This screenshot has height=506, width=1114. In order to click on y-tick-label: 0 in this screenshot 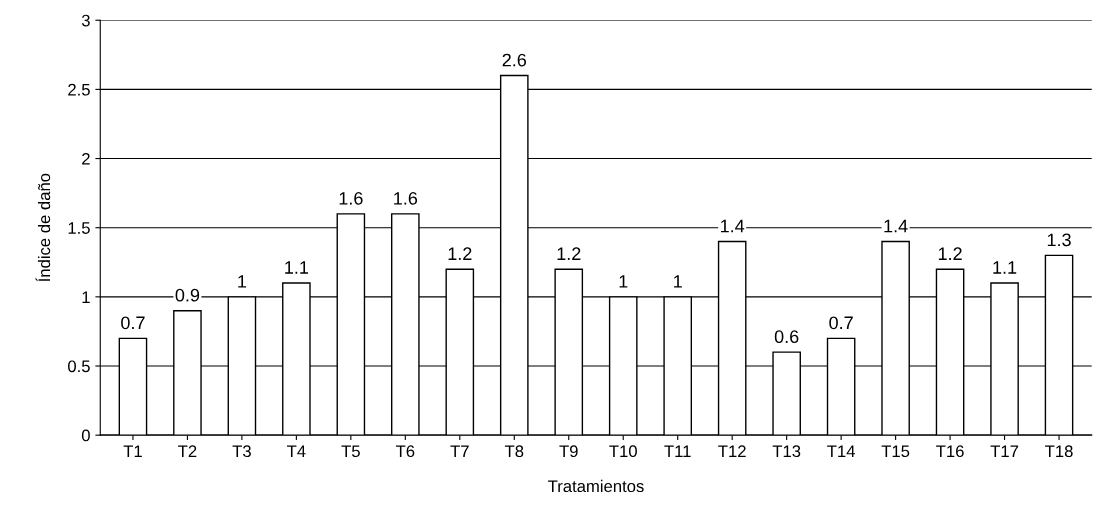, I will do `click(85, 435)`.